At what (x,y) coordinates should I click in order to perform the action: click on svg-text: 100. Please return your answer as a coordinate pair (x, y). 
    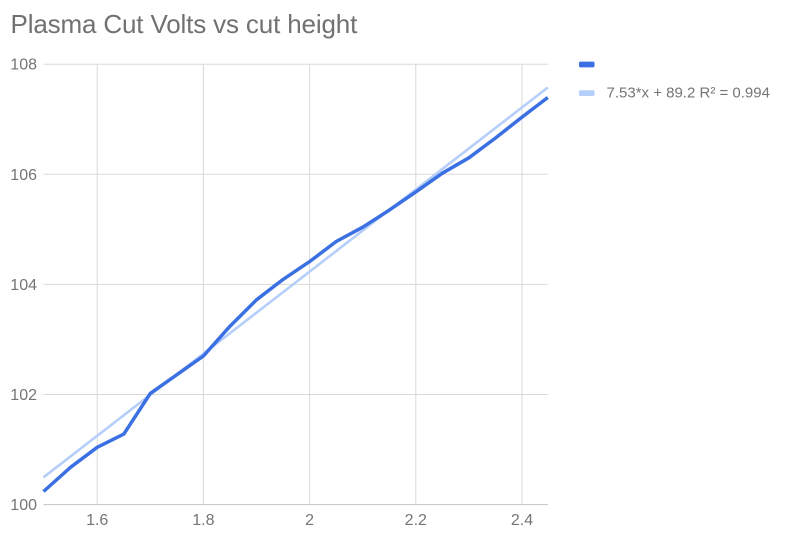
    Looking at the image, I should click on (23, 505).